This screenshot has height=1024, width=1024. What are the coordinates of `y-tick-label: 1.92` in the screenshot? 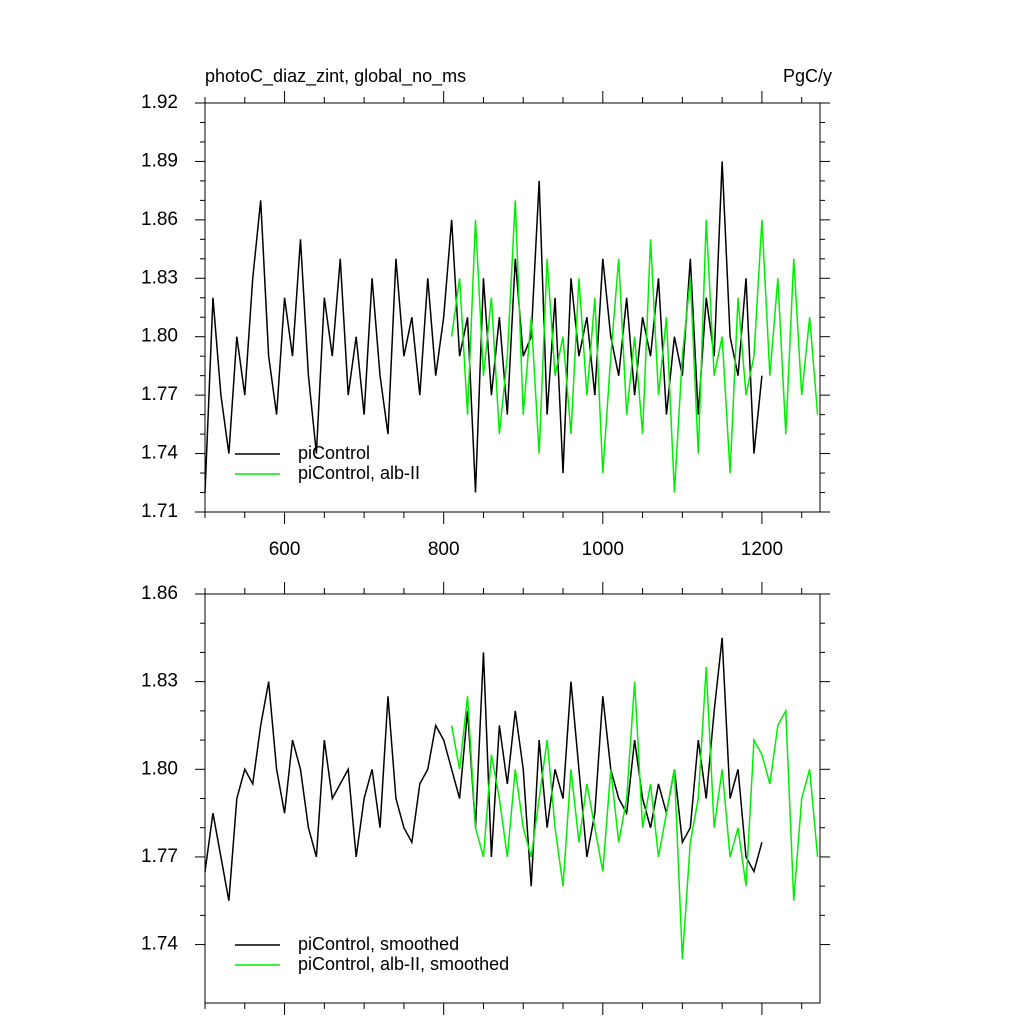 It's located at (159, 102).